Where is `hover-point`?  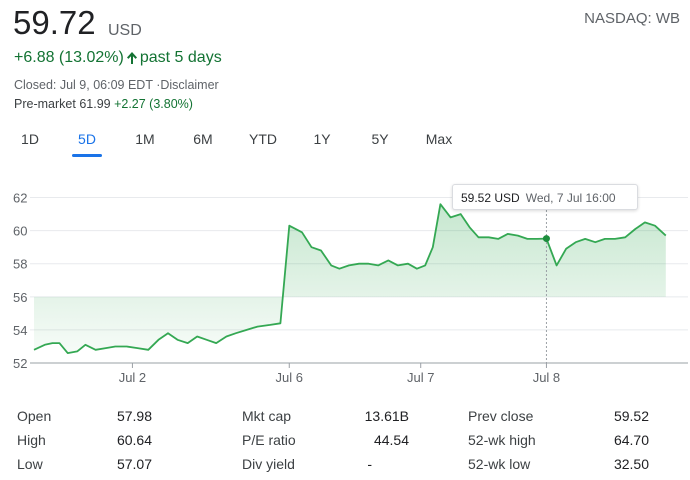 hover-point is located at coordinates (546, 239).